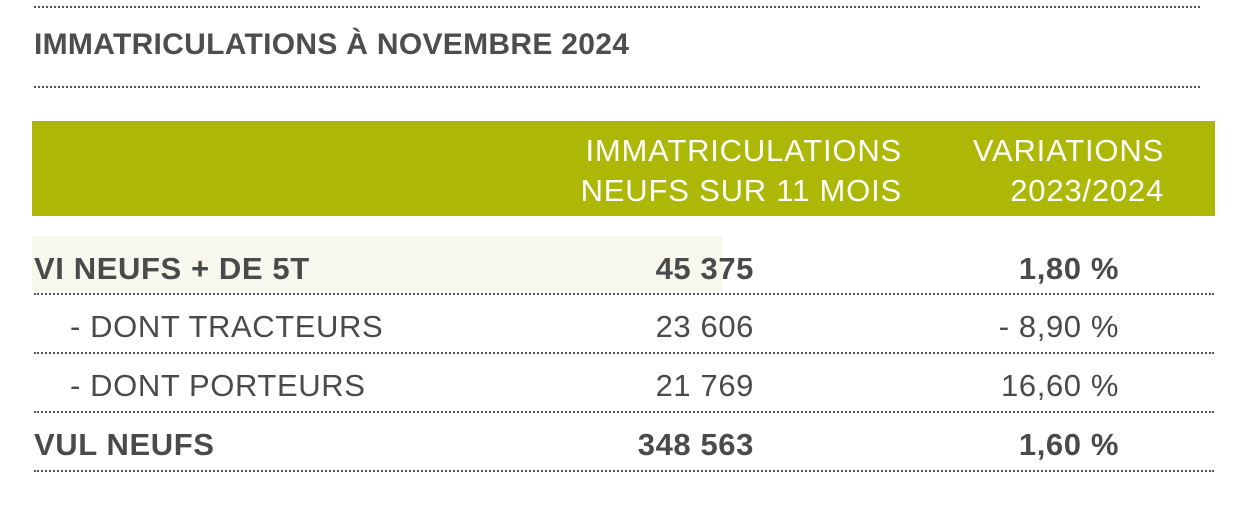 This screenshot has width=1252, height=514. Describe the element at coordinates (1068, 444) in the screenshot. I see `row-variation-vul-neufs: 1,60 %` at that location.